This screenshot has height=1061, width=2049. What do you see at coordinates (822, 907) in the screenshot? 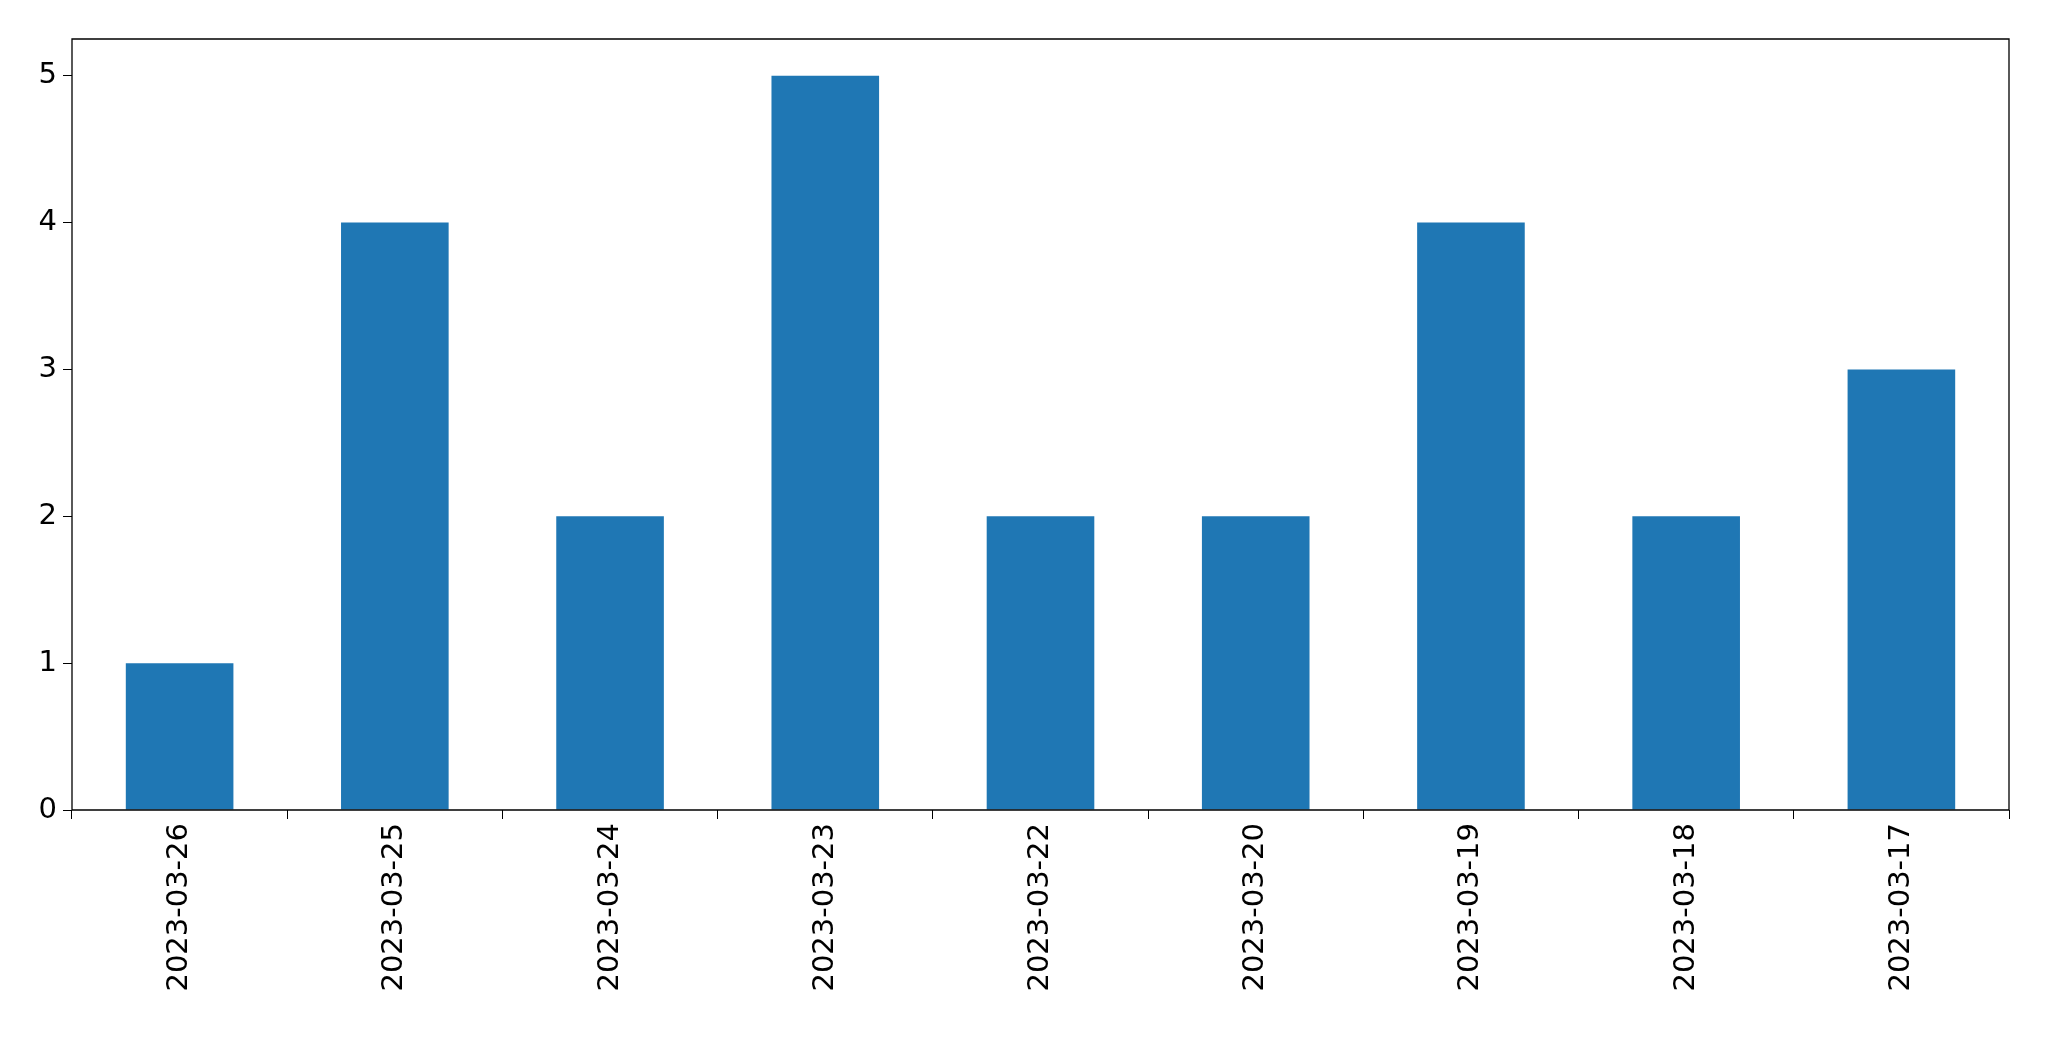
I see `x-tick-label: 2023-03-23` at bounding box center [822, 907].